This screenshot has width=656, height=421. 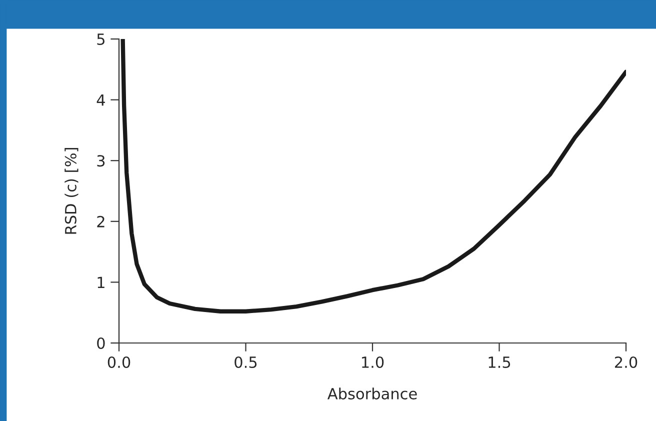 What do you see at coordinates (71, 191) in the screenshot?
I see `y-axis-title: RSD (c) [%]` at bounding box center [71, 191].